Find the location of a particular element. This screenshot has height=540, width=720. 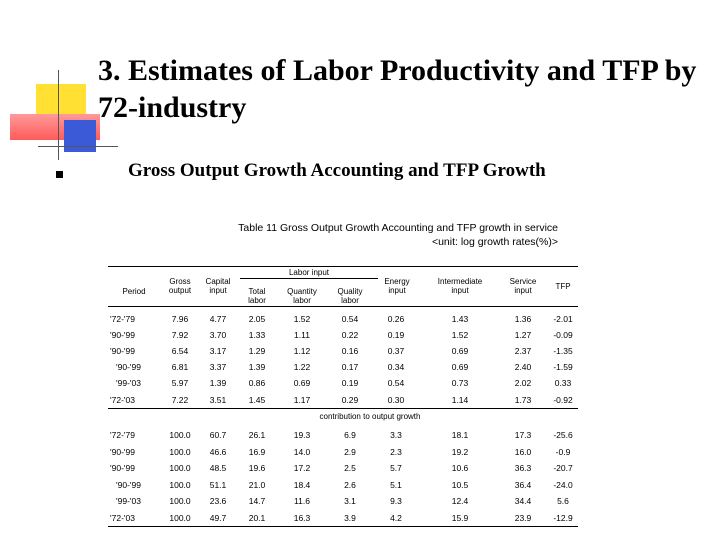

cell-quality-labor: 0.22 is located at coordinates (350, 335).